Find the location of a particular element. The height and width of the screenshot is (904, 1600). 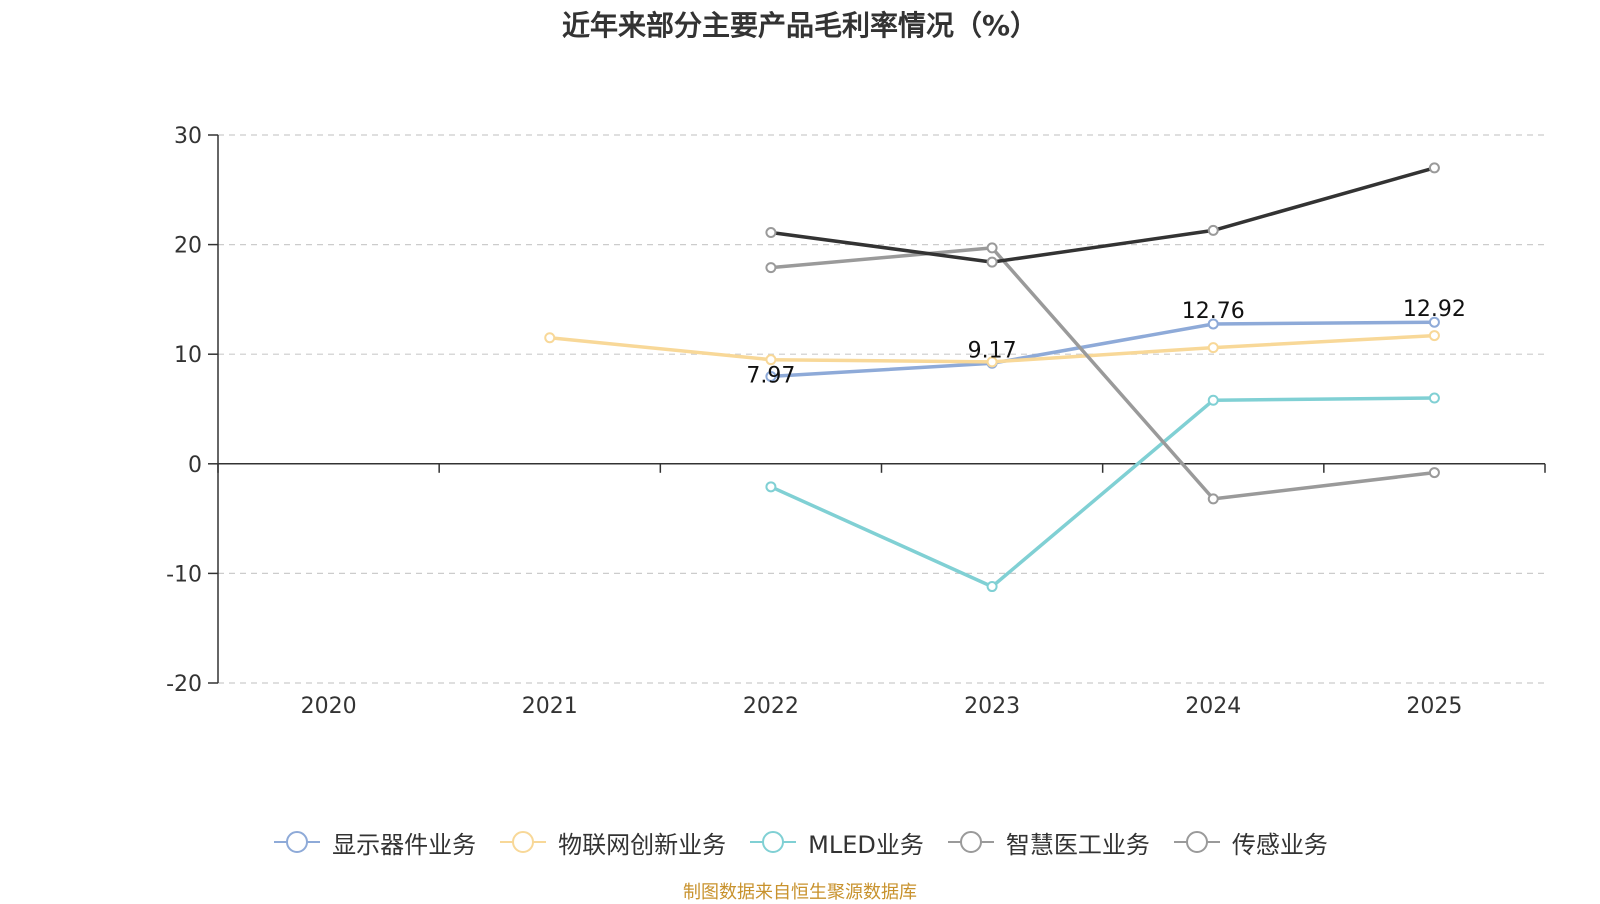

y-tick-label: 30 is located at coordinates (188, 136).